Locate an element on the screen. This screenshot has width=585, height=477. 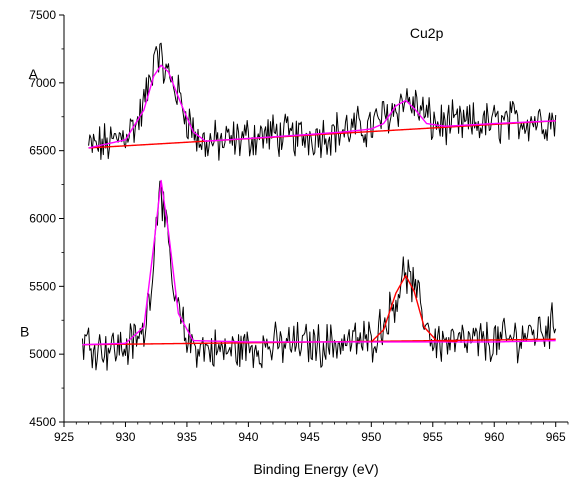
x-tick-label: 965 is located at coordinates (556, 437).